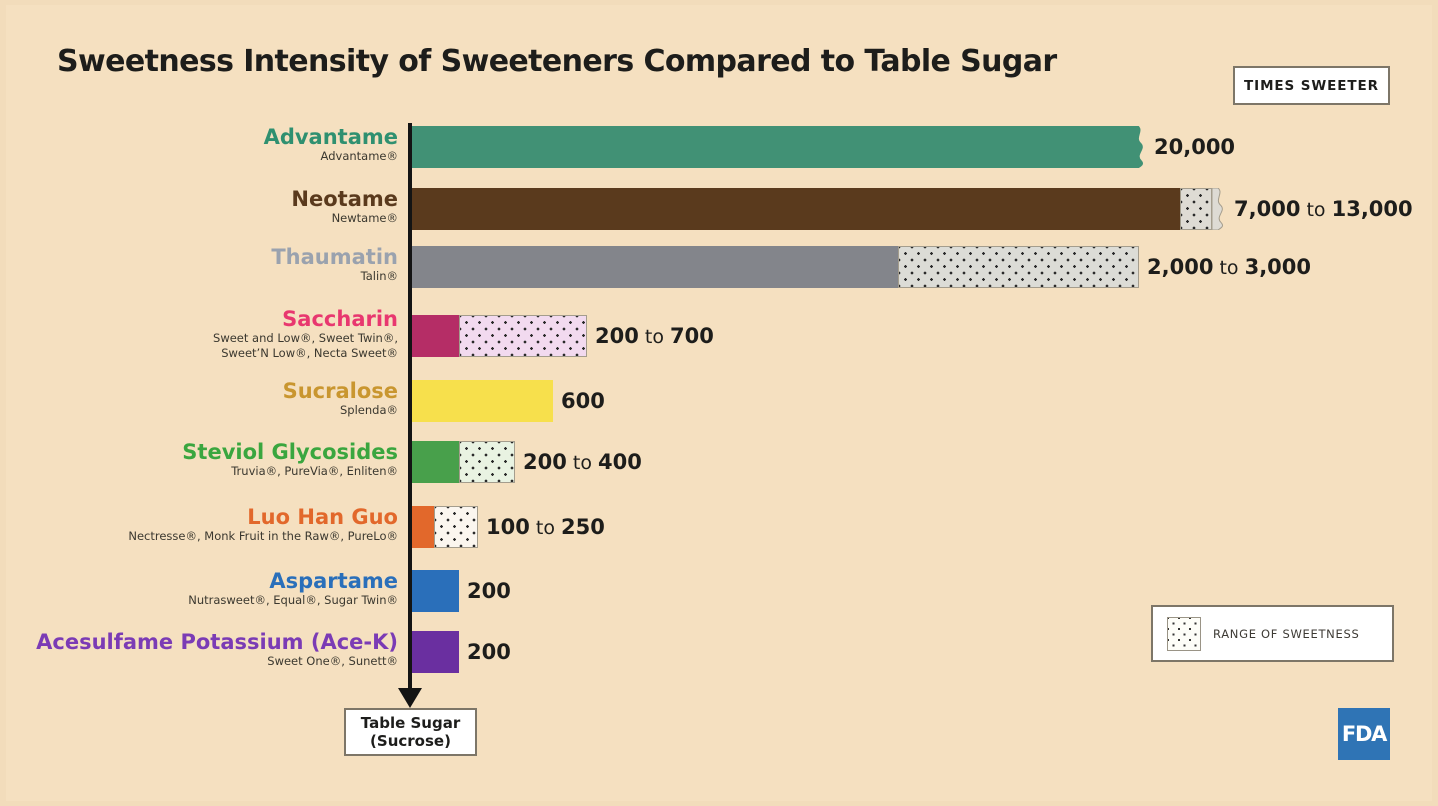 This screenshot has width=1438, height=806. I want to click on legend: RANGE OF SWEETNESS, so click(1272, 633).